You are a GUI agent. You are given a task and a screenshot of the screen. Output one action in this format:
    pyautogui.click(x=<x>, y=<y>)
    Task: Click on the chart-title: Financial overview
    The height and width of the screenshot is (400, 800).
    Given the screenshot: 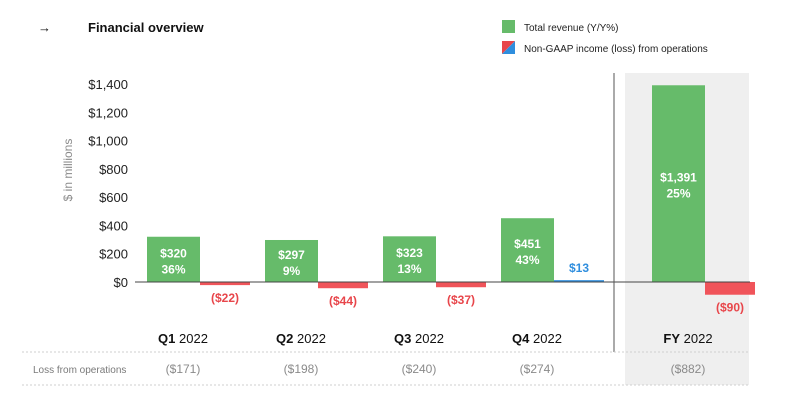 What is the action you would take?
    pyautogui.click(x=146, y=27)
    